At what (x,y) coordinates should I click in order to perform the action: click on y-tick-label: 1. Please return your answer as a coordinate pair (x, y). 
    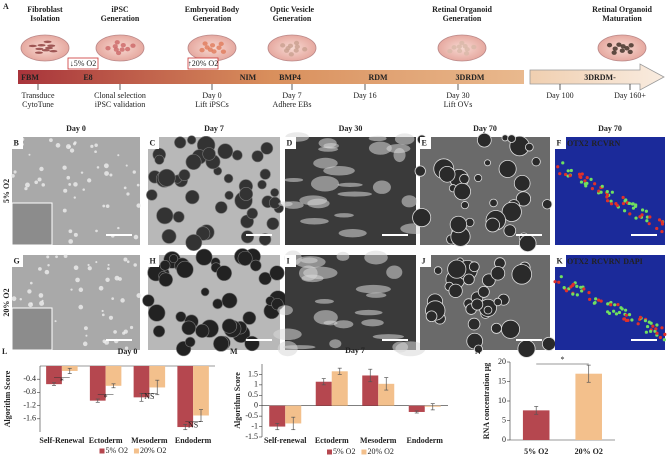
    Looking at the image, I should click on (256, 384).